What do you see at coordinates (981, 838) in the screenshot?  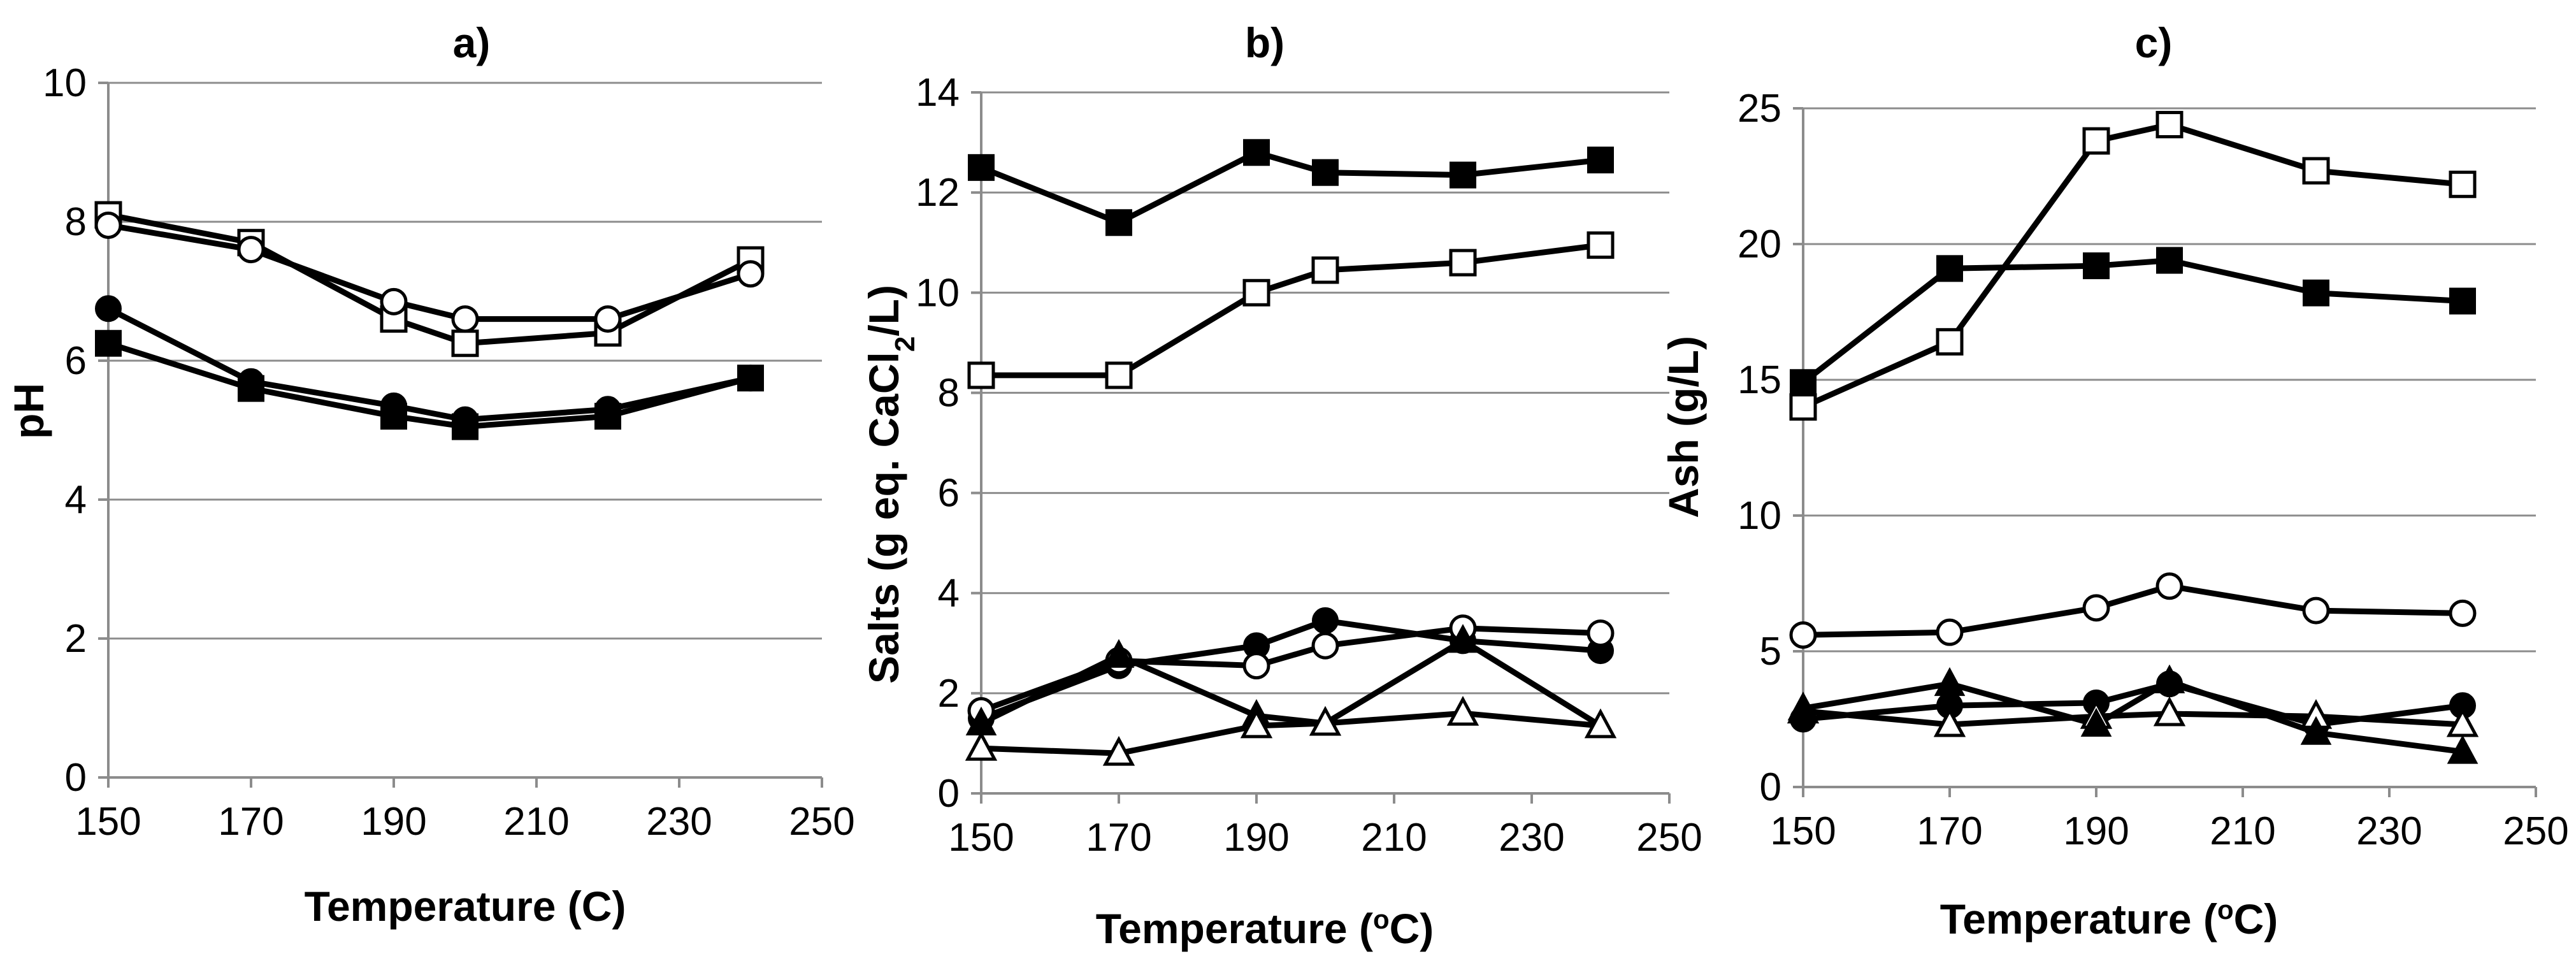 I see `panel-b-xtick-label: 150` at bounding box center [981, 838].